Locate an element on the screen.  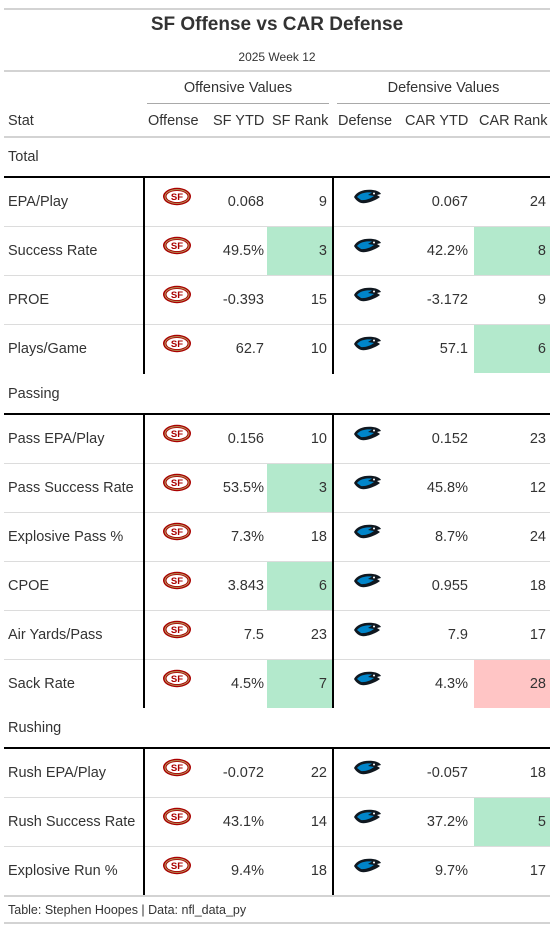
divider-offense-total is located at coordinates (144, 276).